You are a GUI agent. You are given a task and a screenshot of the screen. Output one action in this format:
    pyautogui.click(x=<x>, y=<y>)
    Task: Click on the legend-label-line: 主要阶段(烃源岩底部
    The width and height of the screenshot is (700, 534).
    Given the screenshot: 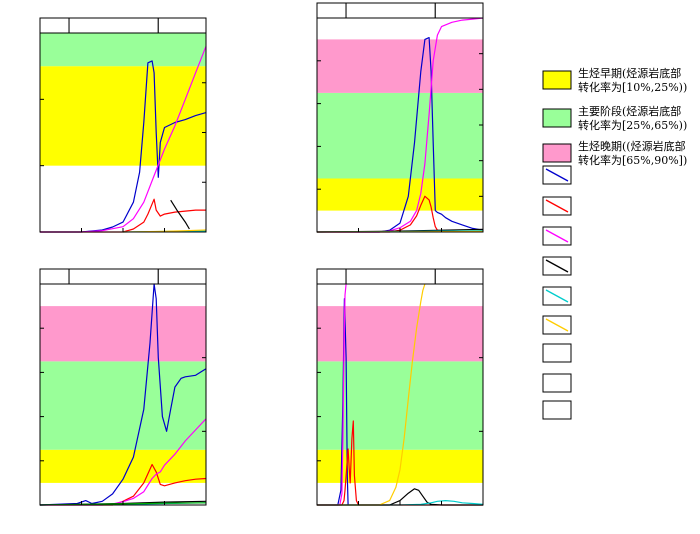 What is the action you would take?
    pyautogui.click(x=629, y=111)
    